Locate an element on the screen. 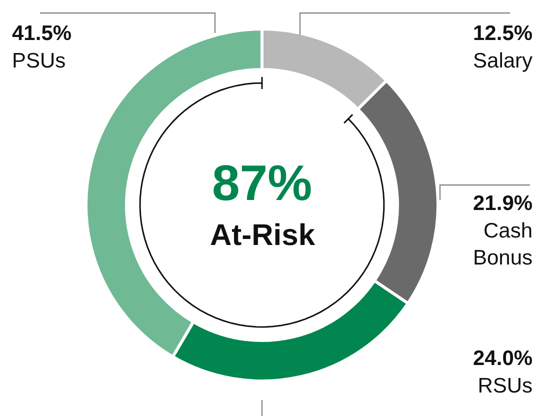 Image resolution: width=544 pixels, height=416 pixels. data-label: 24.0% is located at coordinates (503, 358).